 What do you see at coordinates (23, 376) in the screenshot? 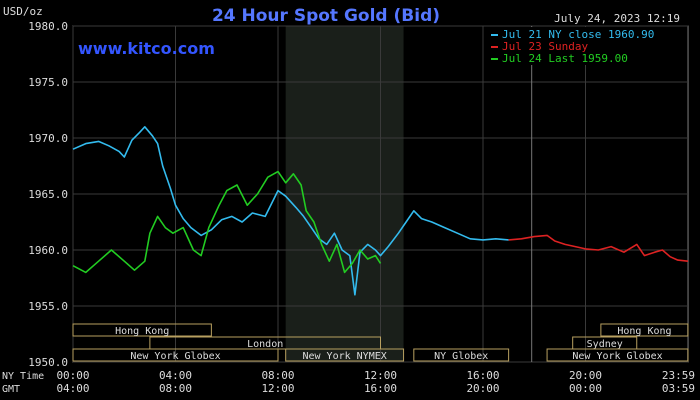
I see `ny-time-label: NY Time` at bounding box center [23, 376].